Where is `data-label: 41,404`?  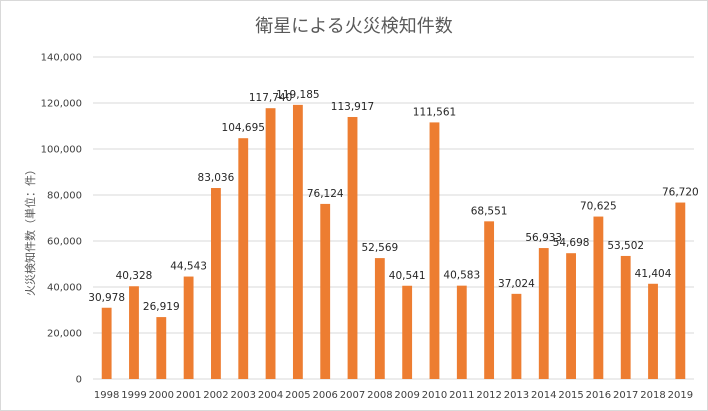
data-label: 41,404 is located at coordinates (653, 274).